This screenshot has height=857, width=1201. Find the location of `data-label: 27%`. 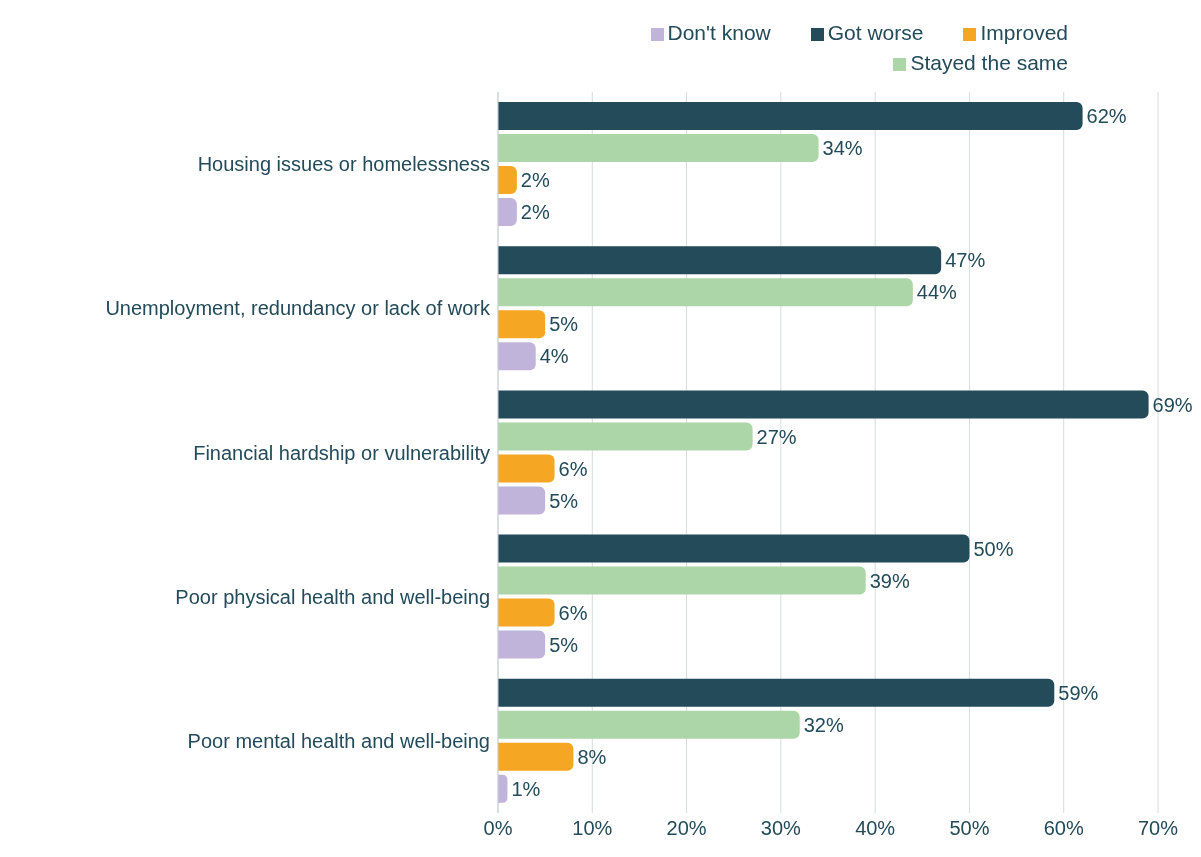

data-label: 27% is located at coordinates (776, 436).